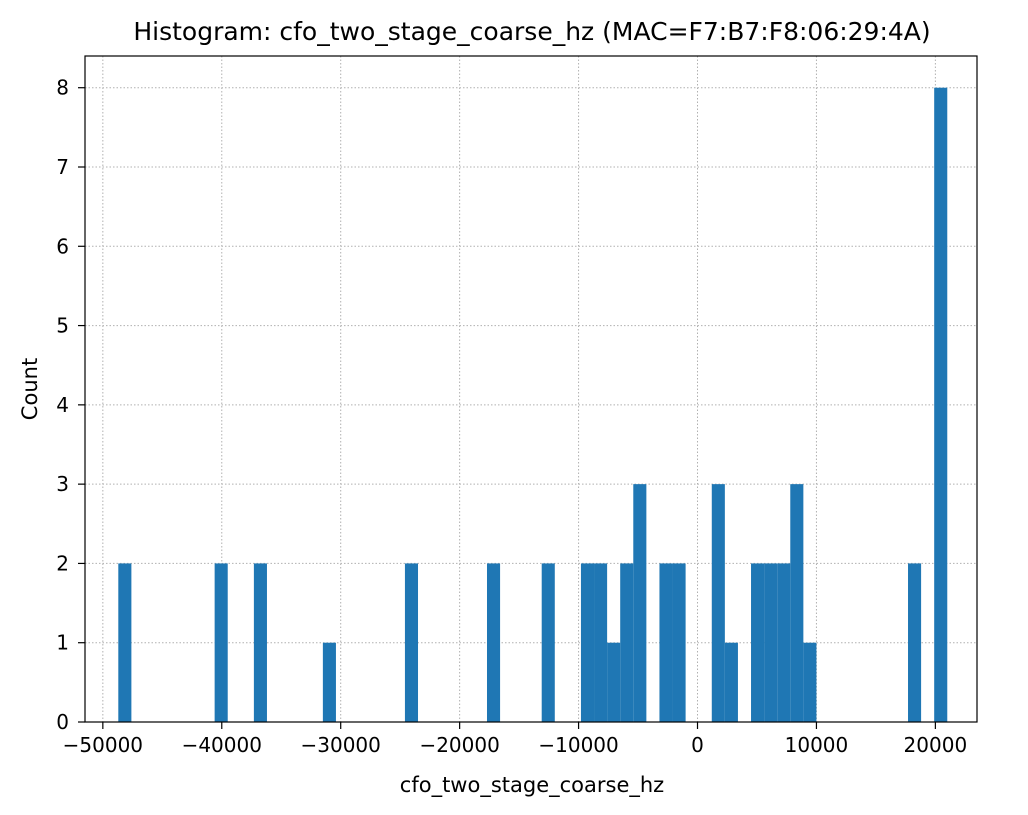 The image size is (1028, 815). I want to click on x-axis-label: cfo_two_stage_coarse_hz, so click(532, 785).